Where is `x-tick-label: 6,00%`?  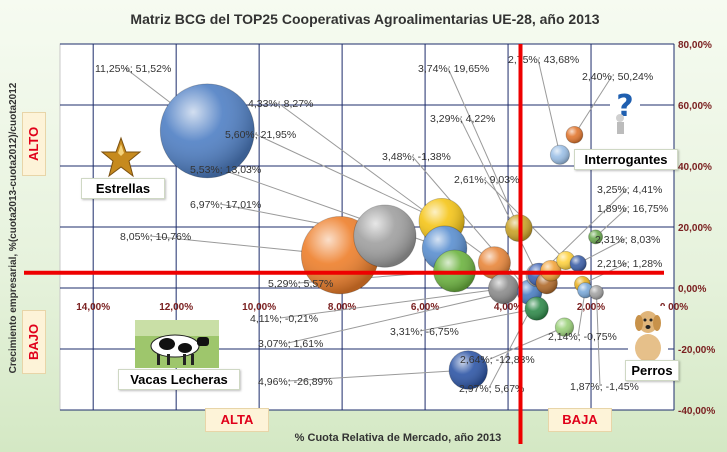 x-tick-label: 6,00% is located at coordinates (425, 307).